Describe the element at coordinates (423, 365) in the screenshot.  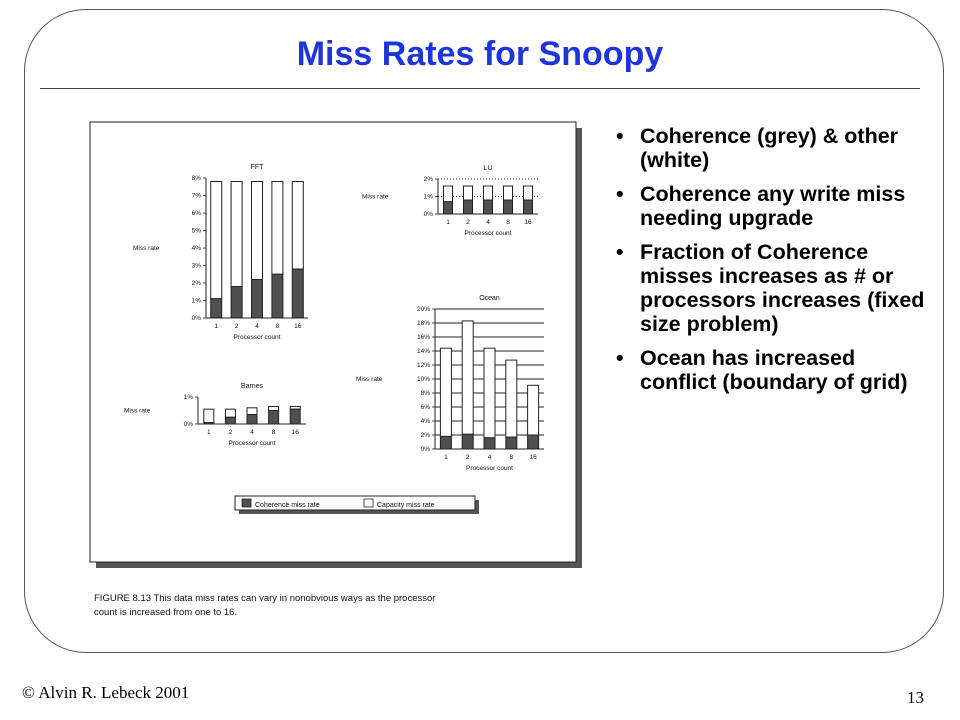
I see `y-tick-label: 12%` at that location.